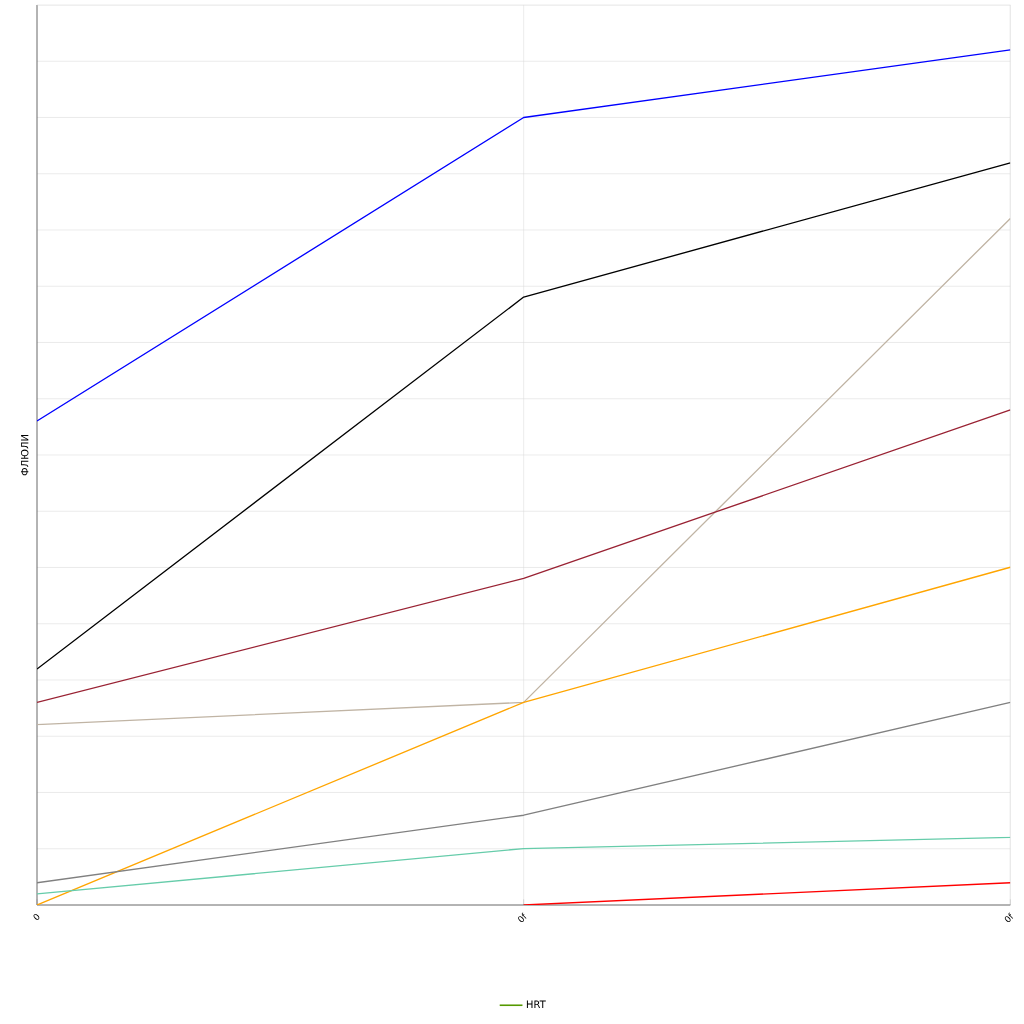  What do you see at coordinates (24, 455) in the screenshot?
I see `y-axis-title: ФЛЮЛИ` at bounding box center [24, 455].